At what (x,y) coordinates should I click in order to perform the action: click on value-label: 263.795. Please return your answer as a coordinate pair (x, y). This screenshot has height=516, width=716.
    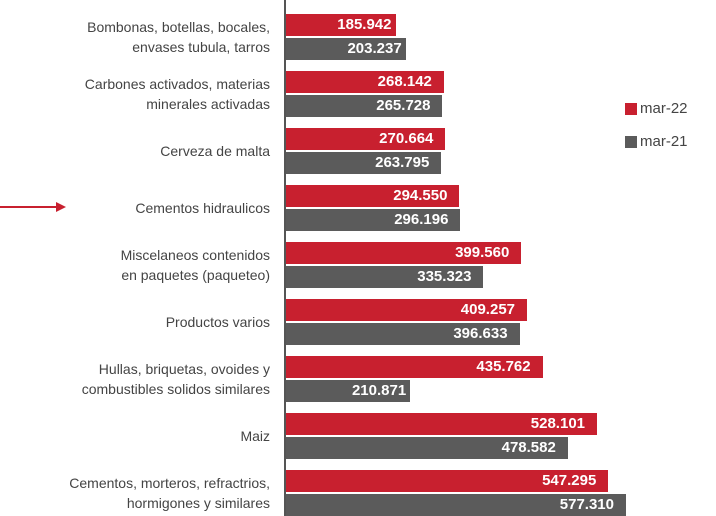
    Looking at the image, I should click on (402, 162).